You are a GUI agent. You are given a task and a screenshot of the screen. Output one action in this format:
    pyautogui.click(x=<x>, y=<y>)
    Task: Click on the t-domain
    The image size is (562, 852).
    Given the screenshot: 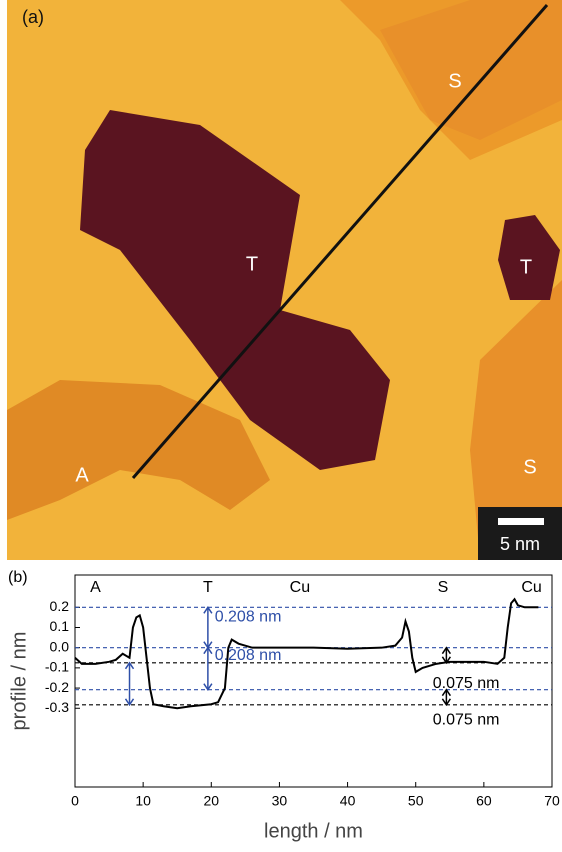 What is the action you would take?
    pyautogui.click(x=529, y=257)
    